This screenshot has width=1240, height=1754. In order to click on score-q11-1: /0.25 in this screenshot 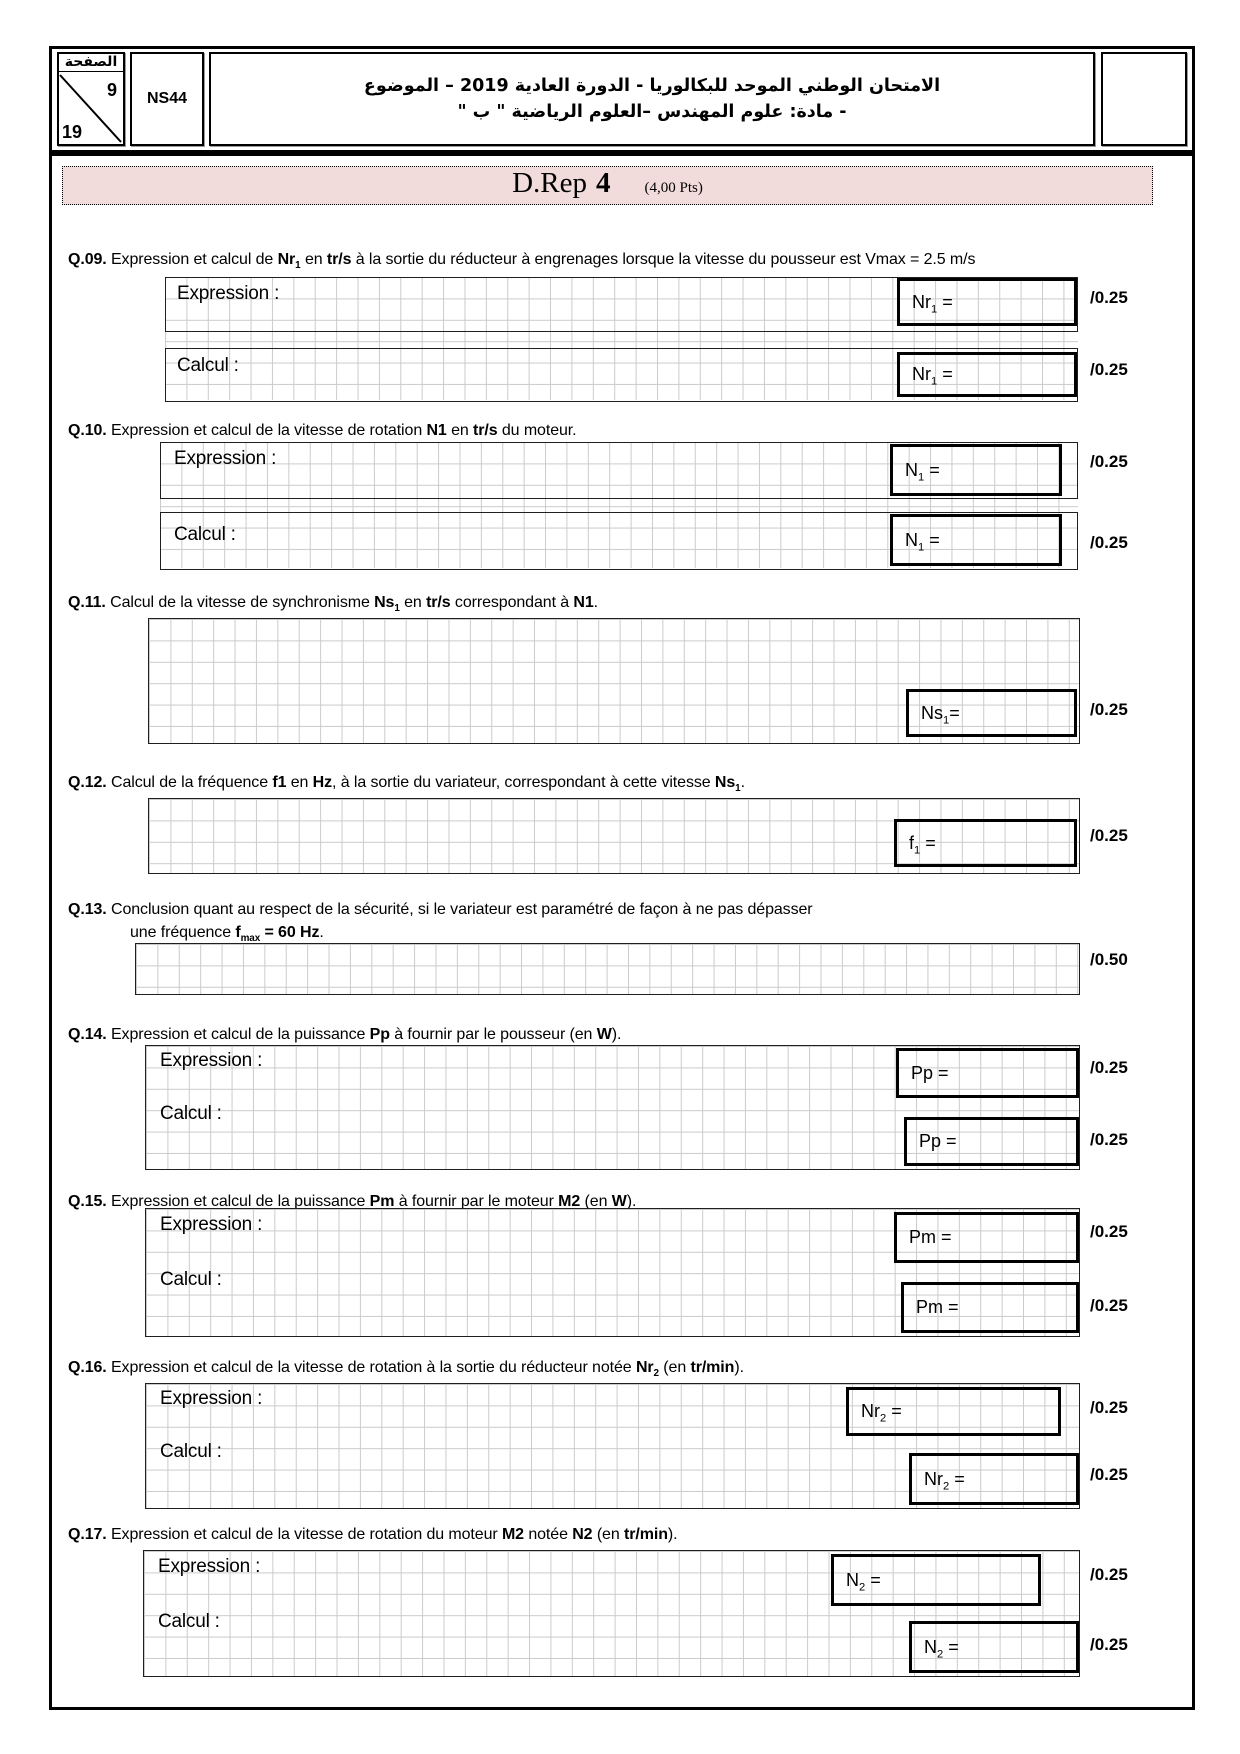, I will do `click(1109, 709)`.